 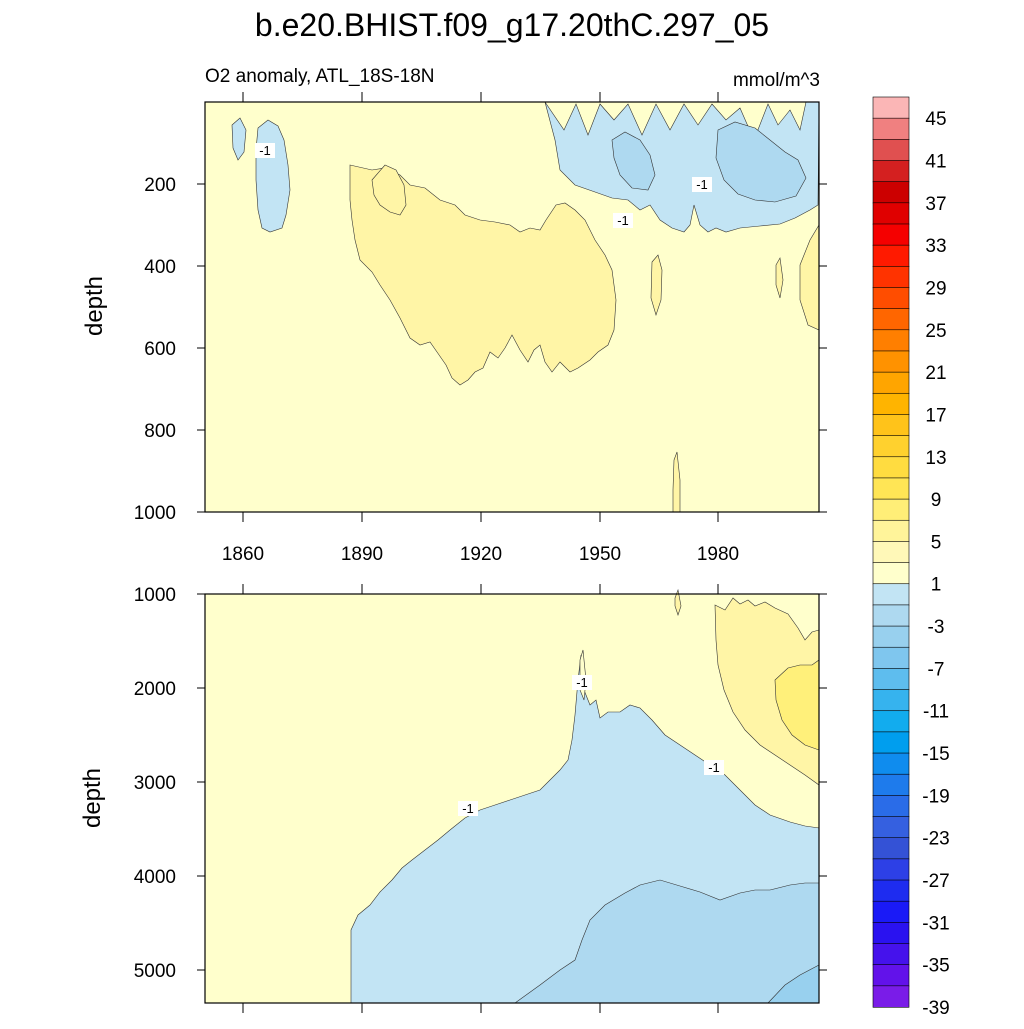 I want to click on y-tick-label: 2000, so click(x=155, y=689).